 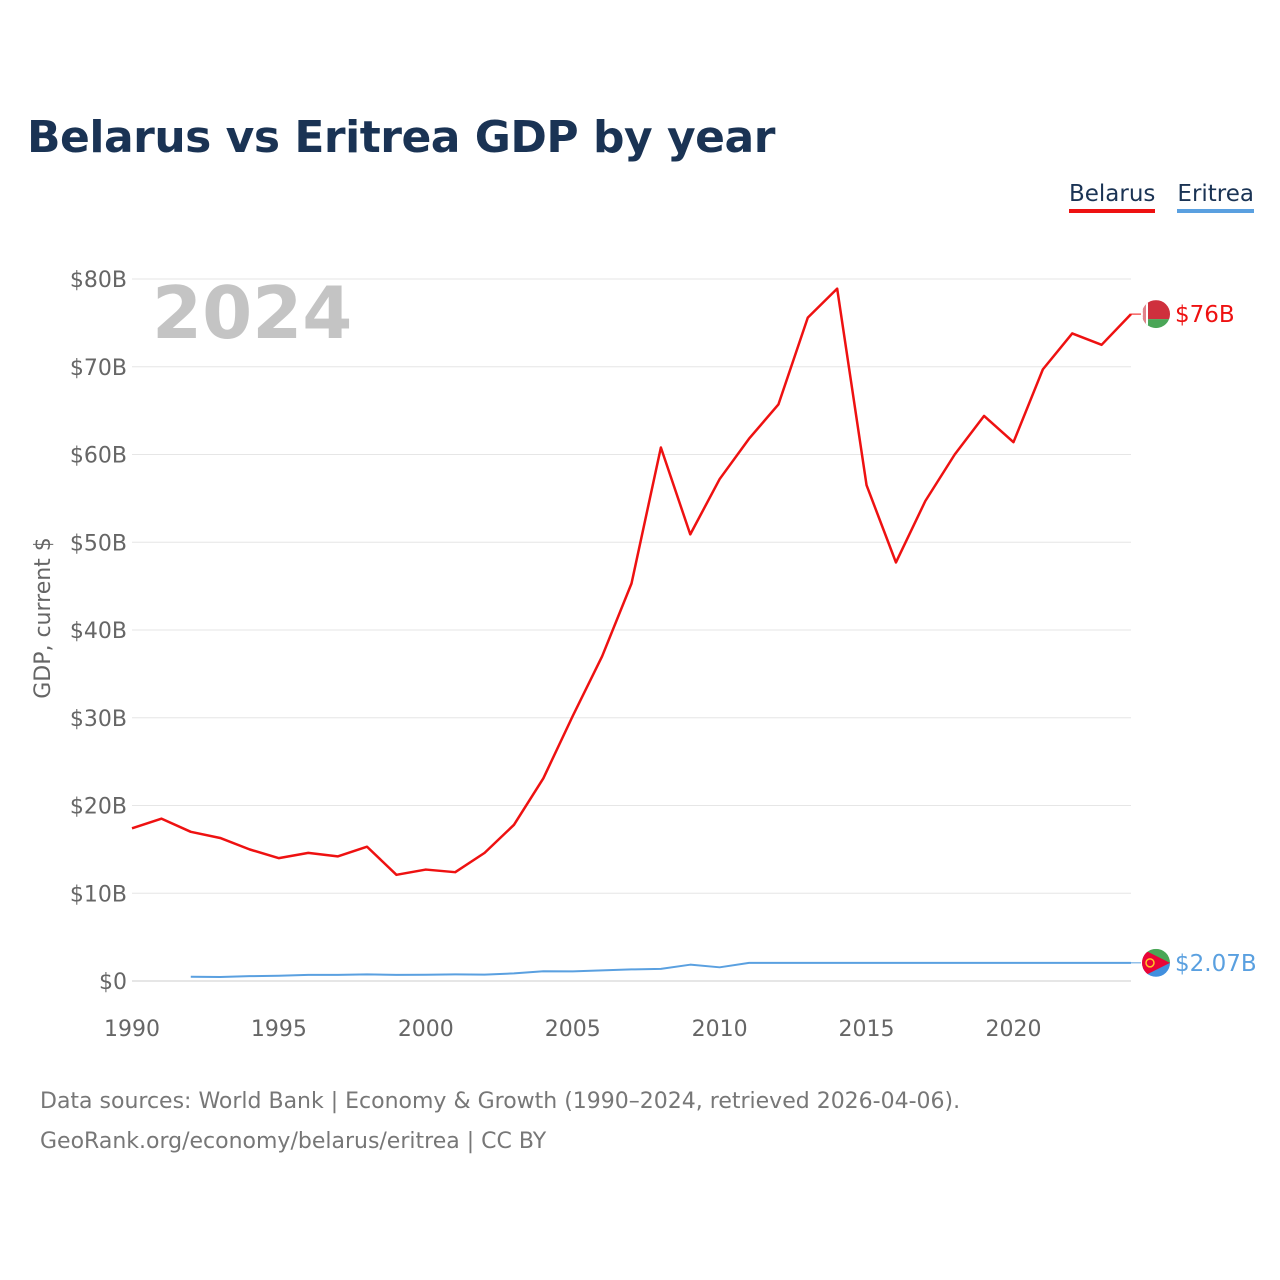 I want to click on x-tick-label: 2000, so click(x=426, y=1029).